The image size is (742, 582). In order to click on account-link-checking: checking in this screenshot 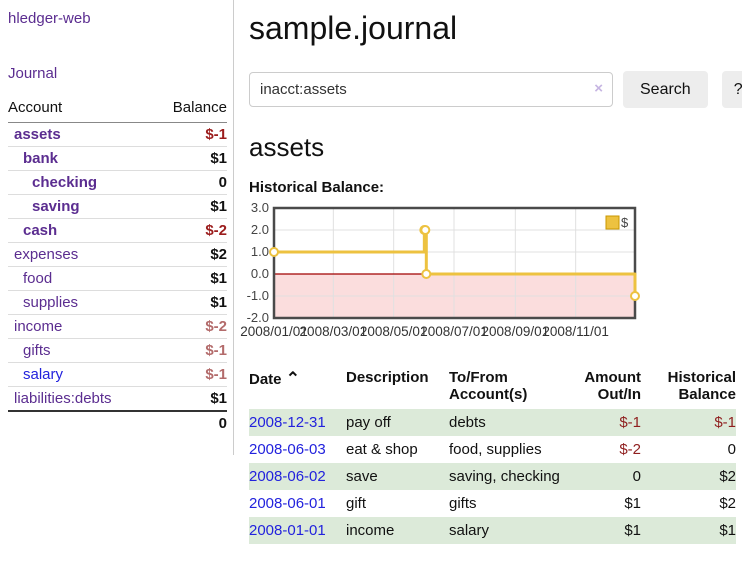, I will do `click(65, 182)`.